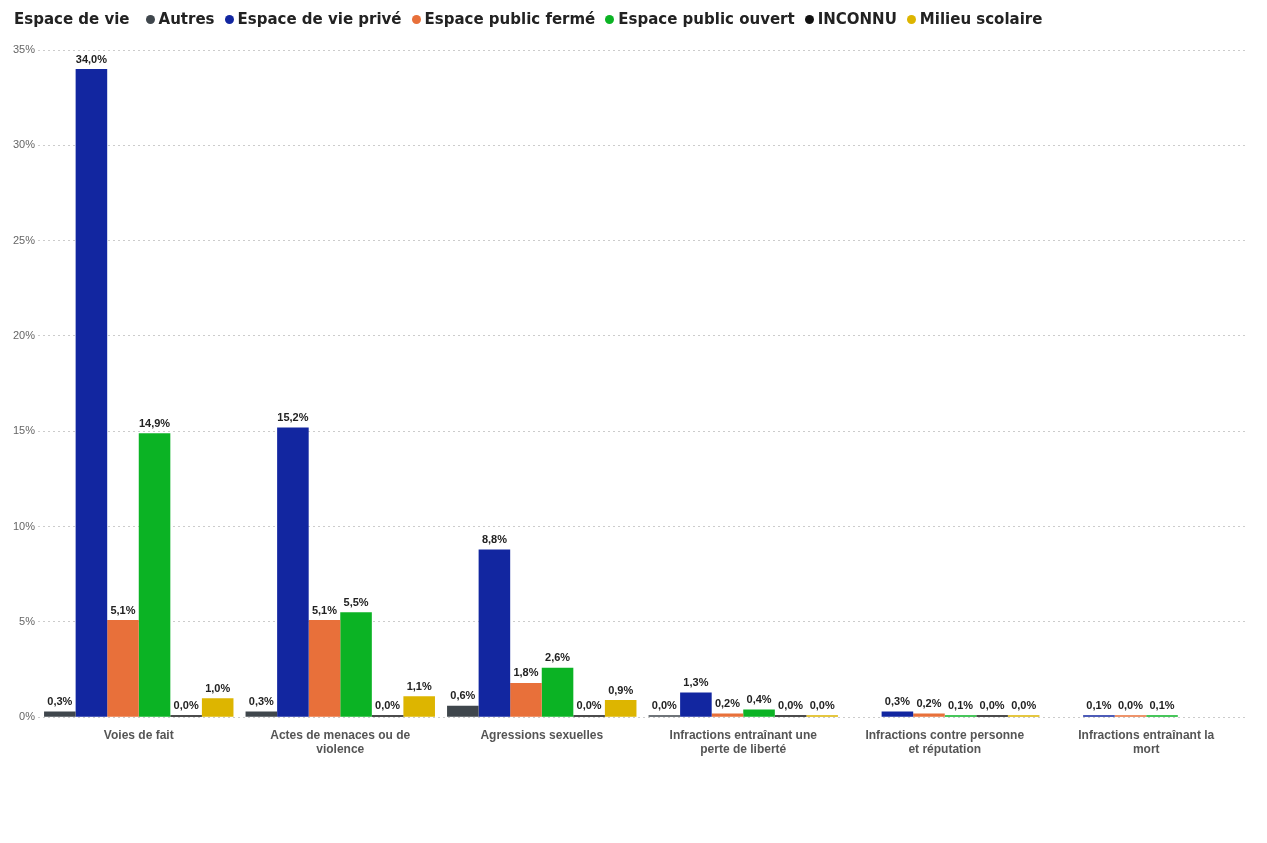 The image size is (1267, 843). Describe the element at coordinates (621, 689) in the screenshot. I see `data-label: 0,9%` at that location.